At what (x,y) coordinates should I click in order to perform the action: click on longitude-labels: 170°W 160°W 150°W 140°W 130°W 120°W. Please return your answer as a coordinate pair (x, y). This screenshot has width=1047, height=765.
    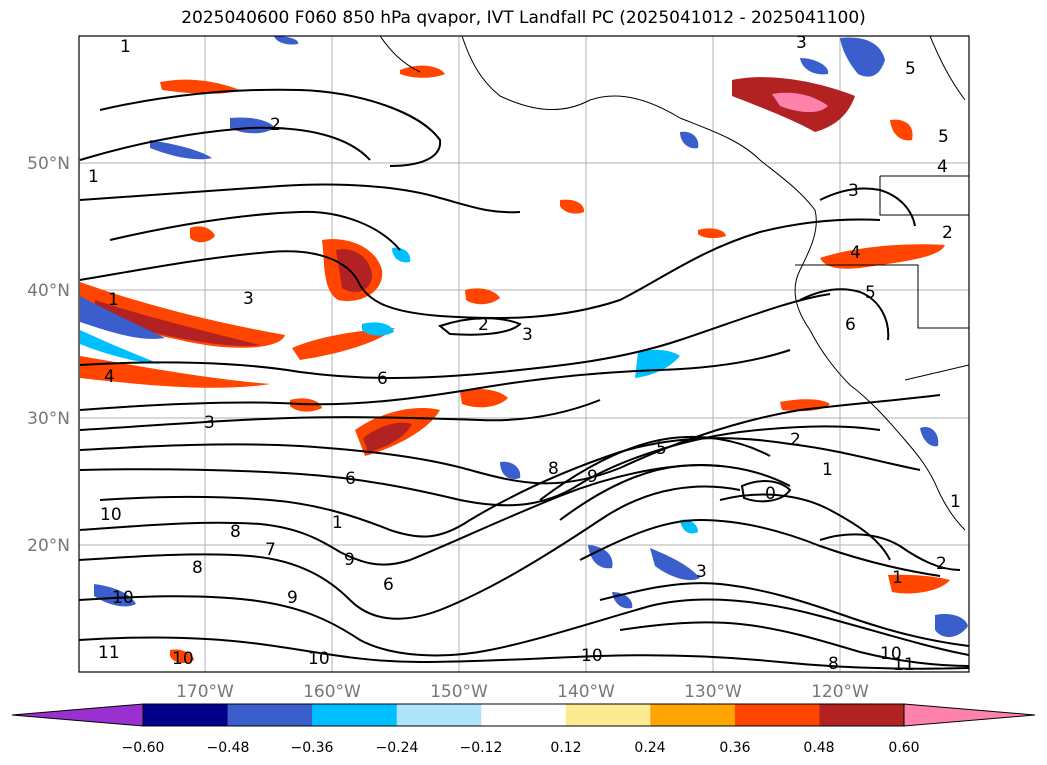
    Looking at the image, I should click on (522, 692).